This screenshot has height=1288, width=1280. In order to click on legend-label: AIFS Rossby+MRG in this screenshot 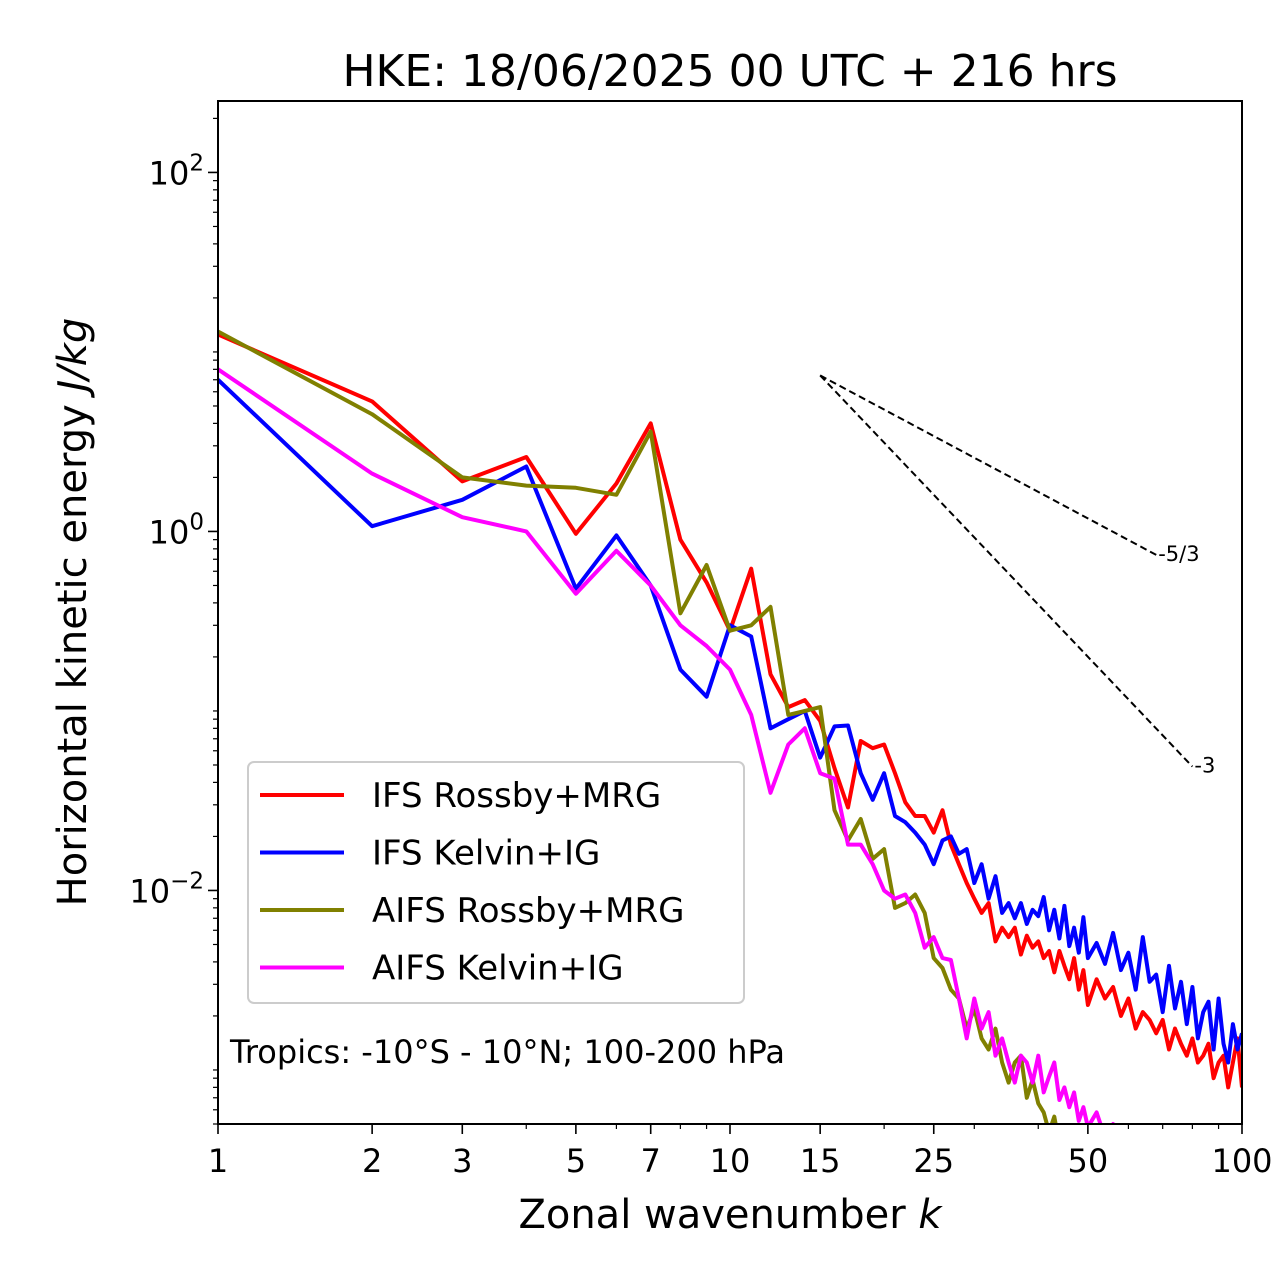, I will do `click(528, 911)`.